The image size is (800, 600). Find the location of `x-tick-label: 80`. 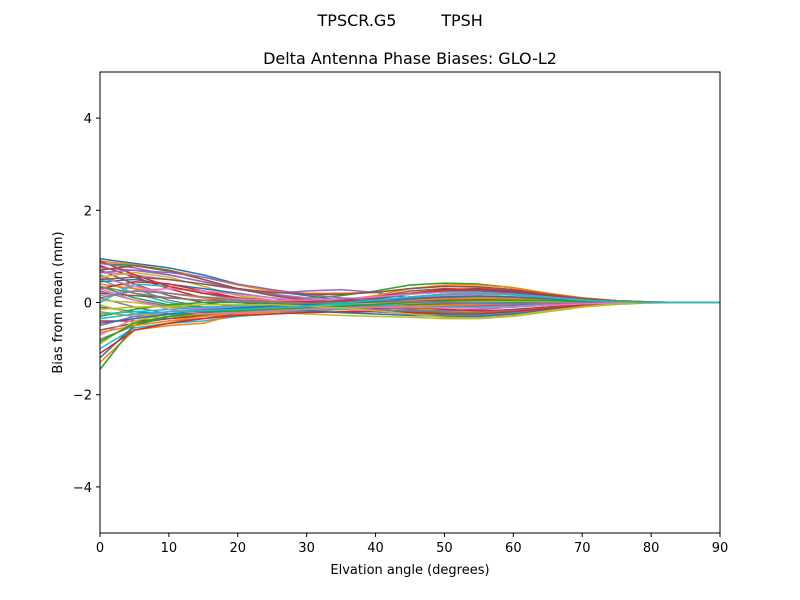

x-tick-label: 80 is located at coordinates (651, 548).